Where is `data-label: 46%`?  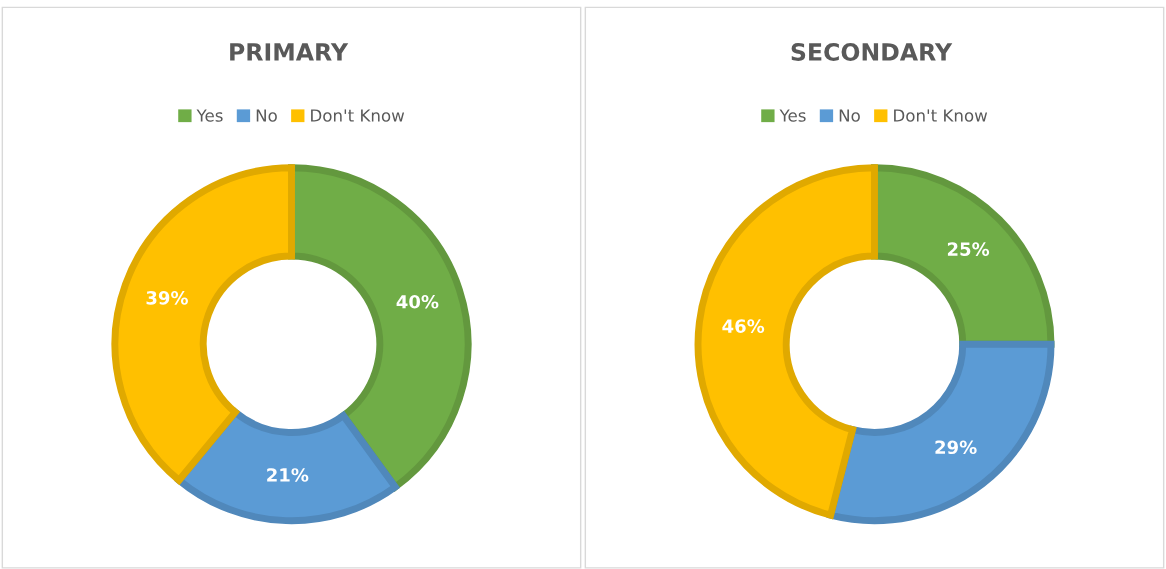
data-label: 46% is located at coordinates (743, 326).